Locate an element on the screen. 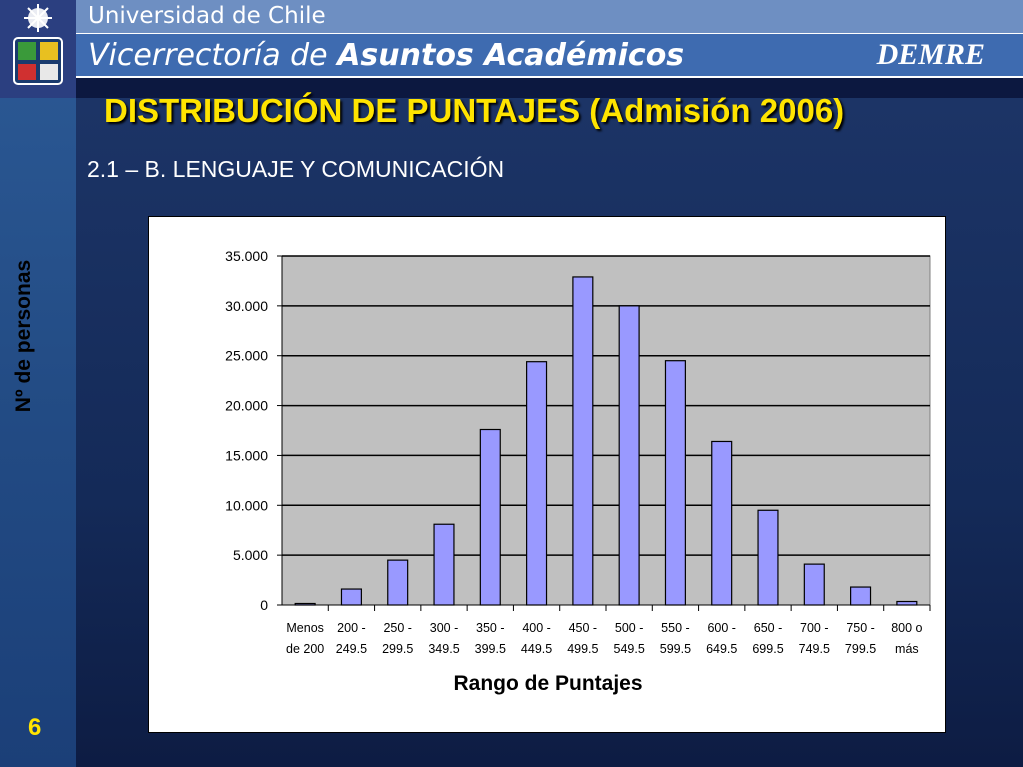 This screenshot has width=1023, height=767. slide-subtitle: 2.1 – B. LENGUAJE Y COMUNICACIÓN is located at coordinates (296, 169).